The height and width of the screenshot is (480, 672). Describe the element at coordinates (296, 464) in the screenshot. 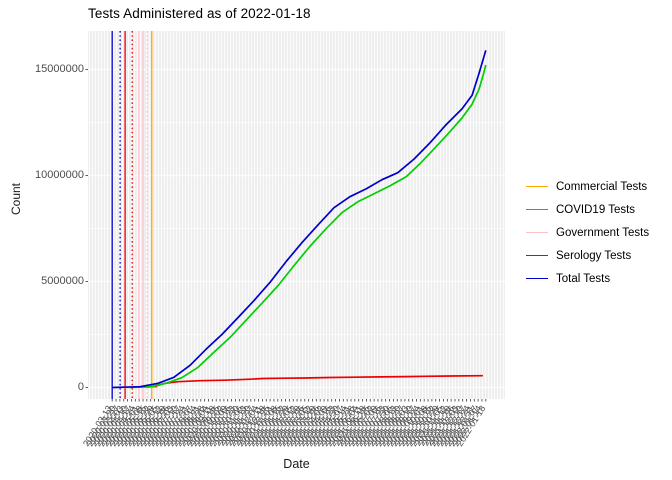

I see `x-axis-title: Date` at that location.